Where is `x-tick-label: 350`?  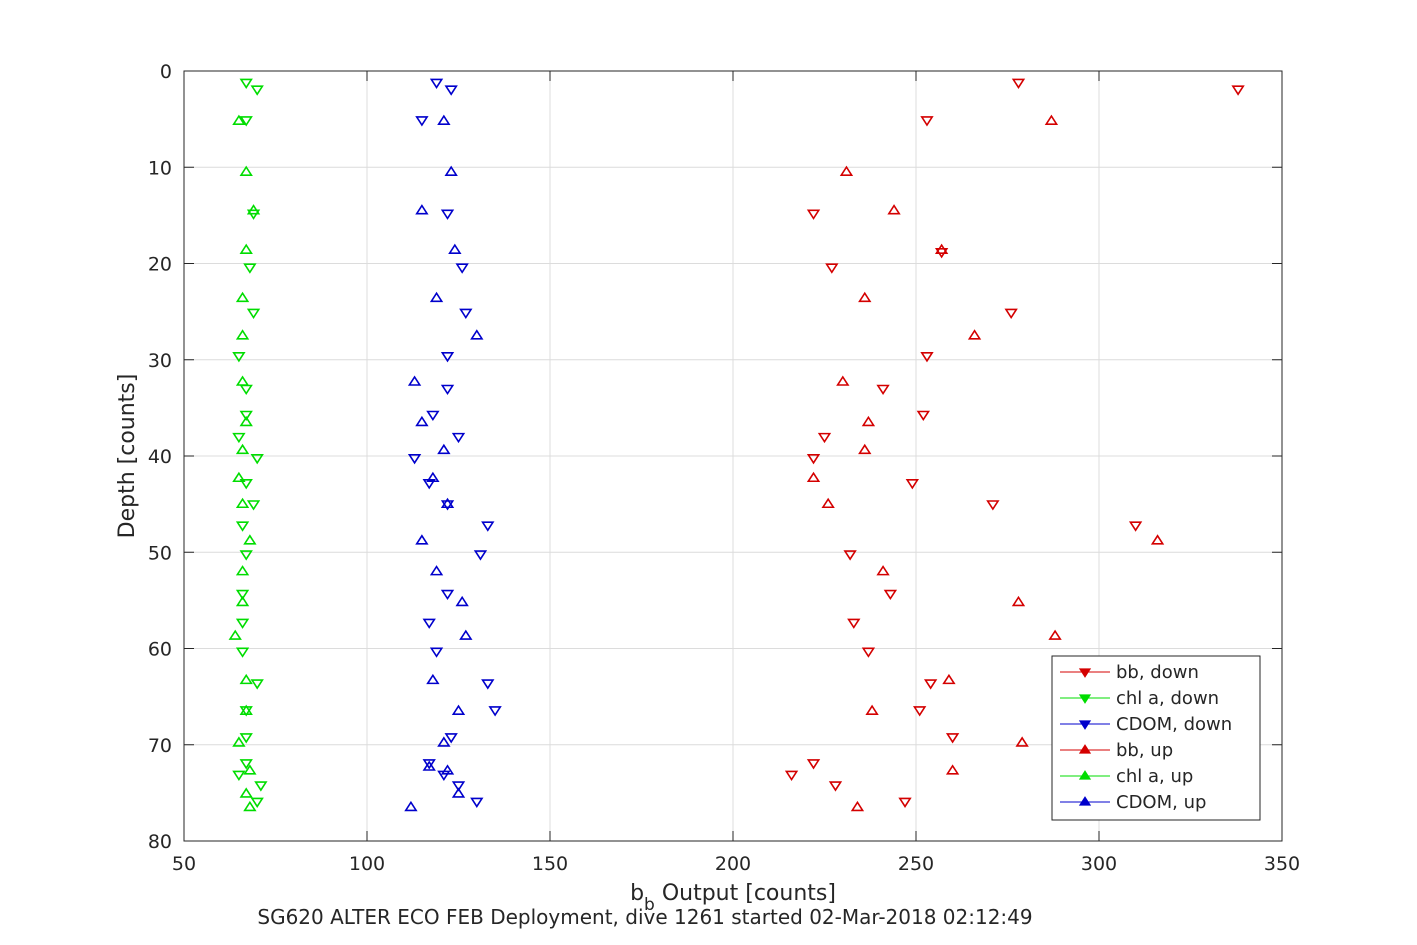
x-tick-label: 350 is located at coordinates (1282, 864).